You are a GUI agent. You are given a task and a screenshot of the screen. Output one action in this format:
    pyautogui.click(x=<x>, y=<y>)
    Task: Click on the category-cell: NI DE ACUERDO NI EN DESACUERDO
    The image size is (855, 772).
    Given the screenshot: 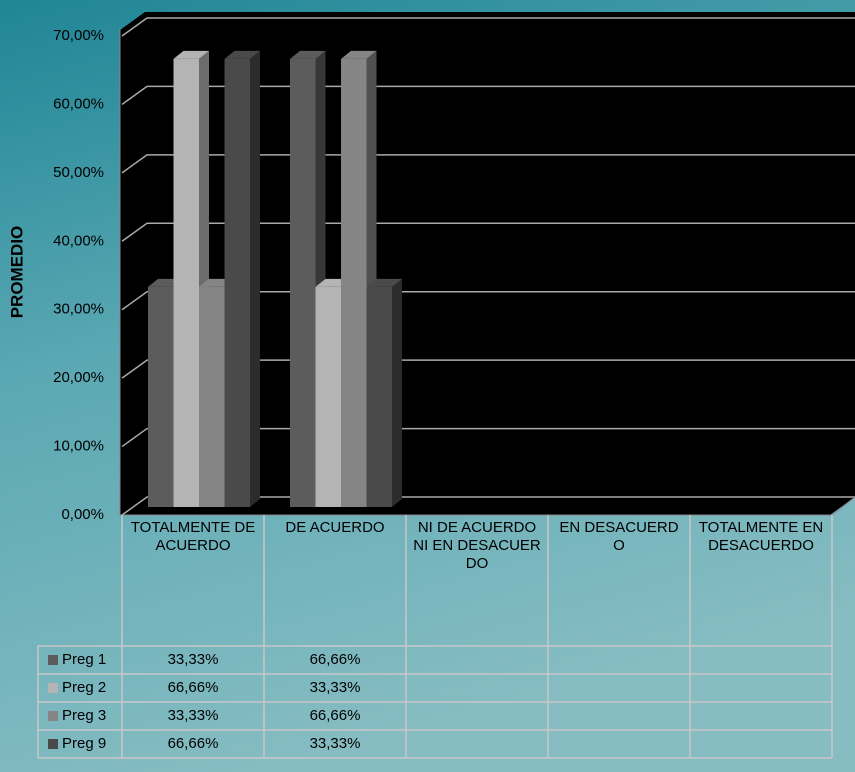 What is the action you would take?
    pyautogui.click(x=477, y=545)
    